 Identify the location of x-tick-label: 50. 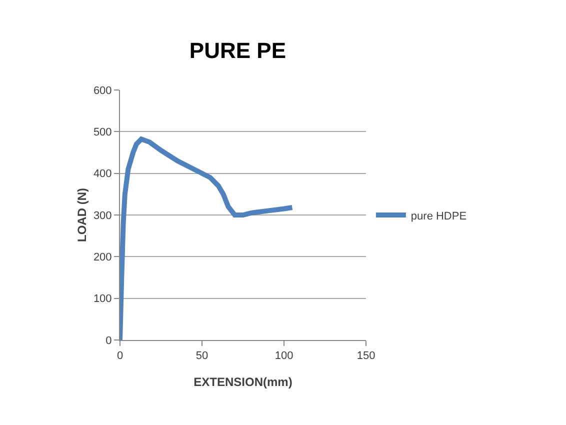
(202, 356).